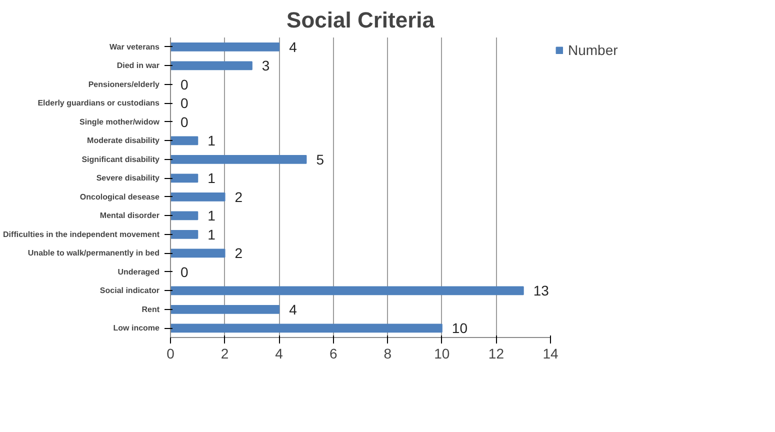  I want to click on data-label: 5, so click(320, 159).